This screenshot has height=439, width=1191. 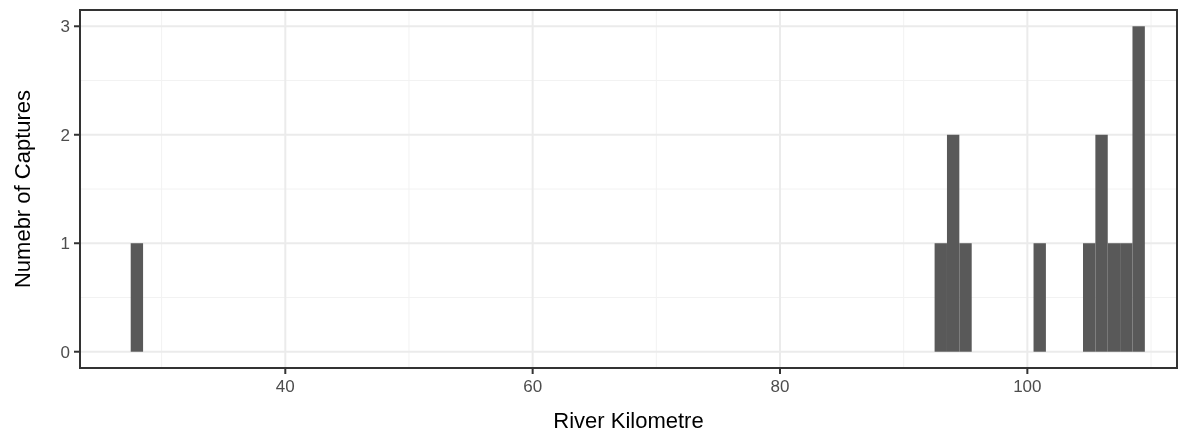 I want to click on x-axis-title: River Kilometre, so click(x=628, y=420).